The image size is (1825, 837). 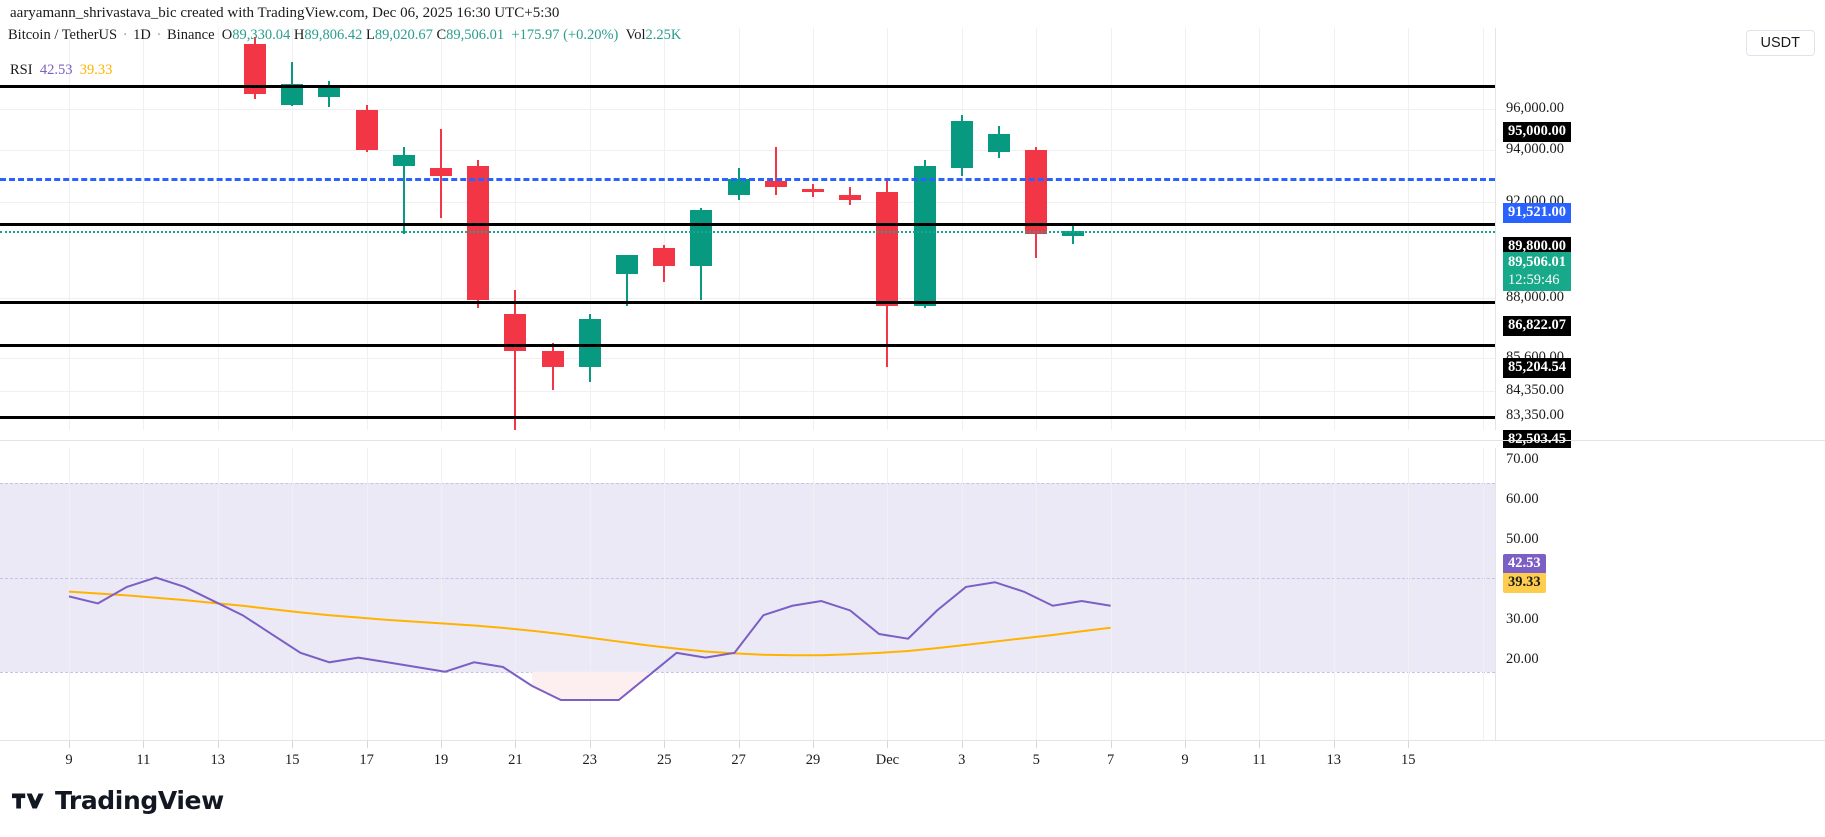 I want to click on time-axis-label: 23, so click(x=590, y=760).